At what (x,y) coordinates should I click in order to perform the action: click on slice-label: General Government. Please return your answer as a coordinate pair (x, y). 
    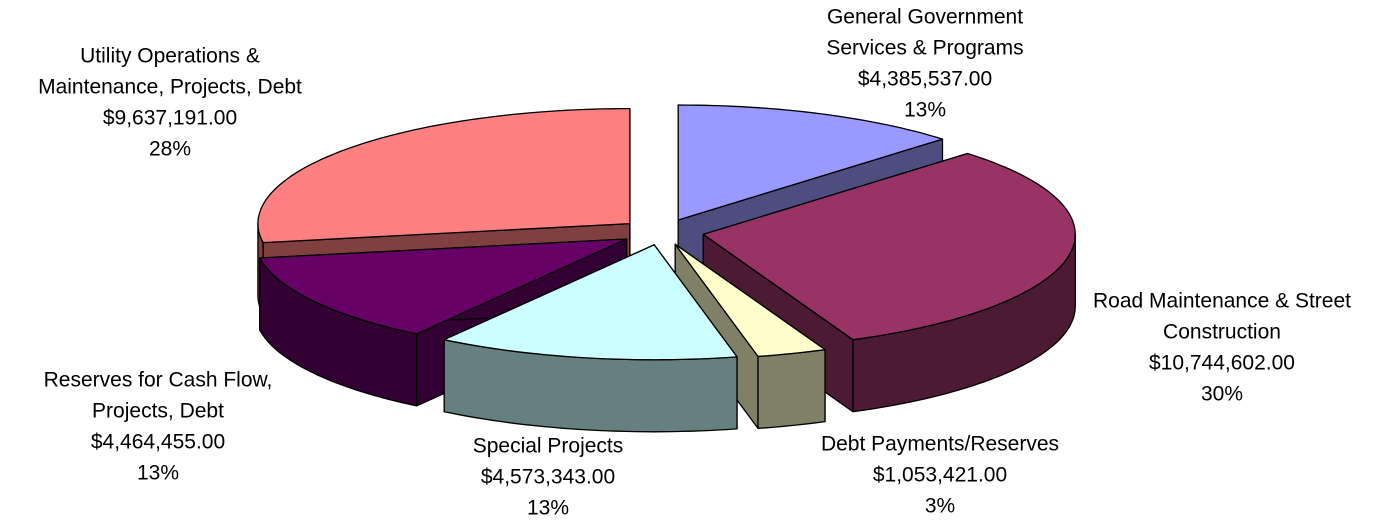
    Looking at the image, I should click on (925, 17).